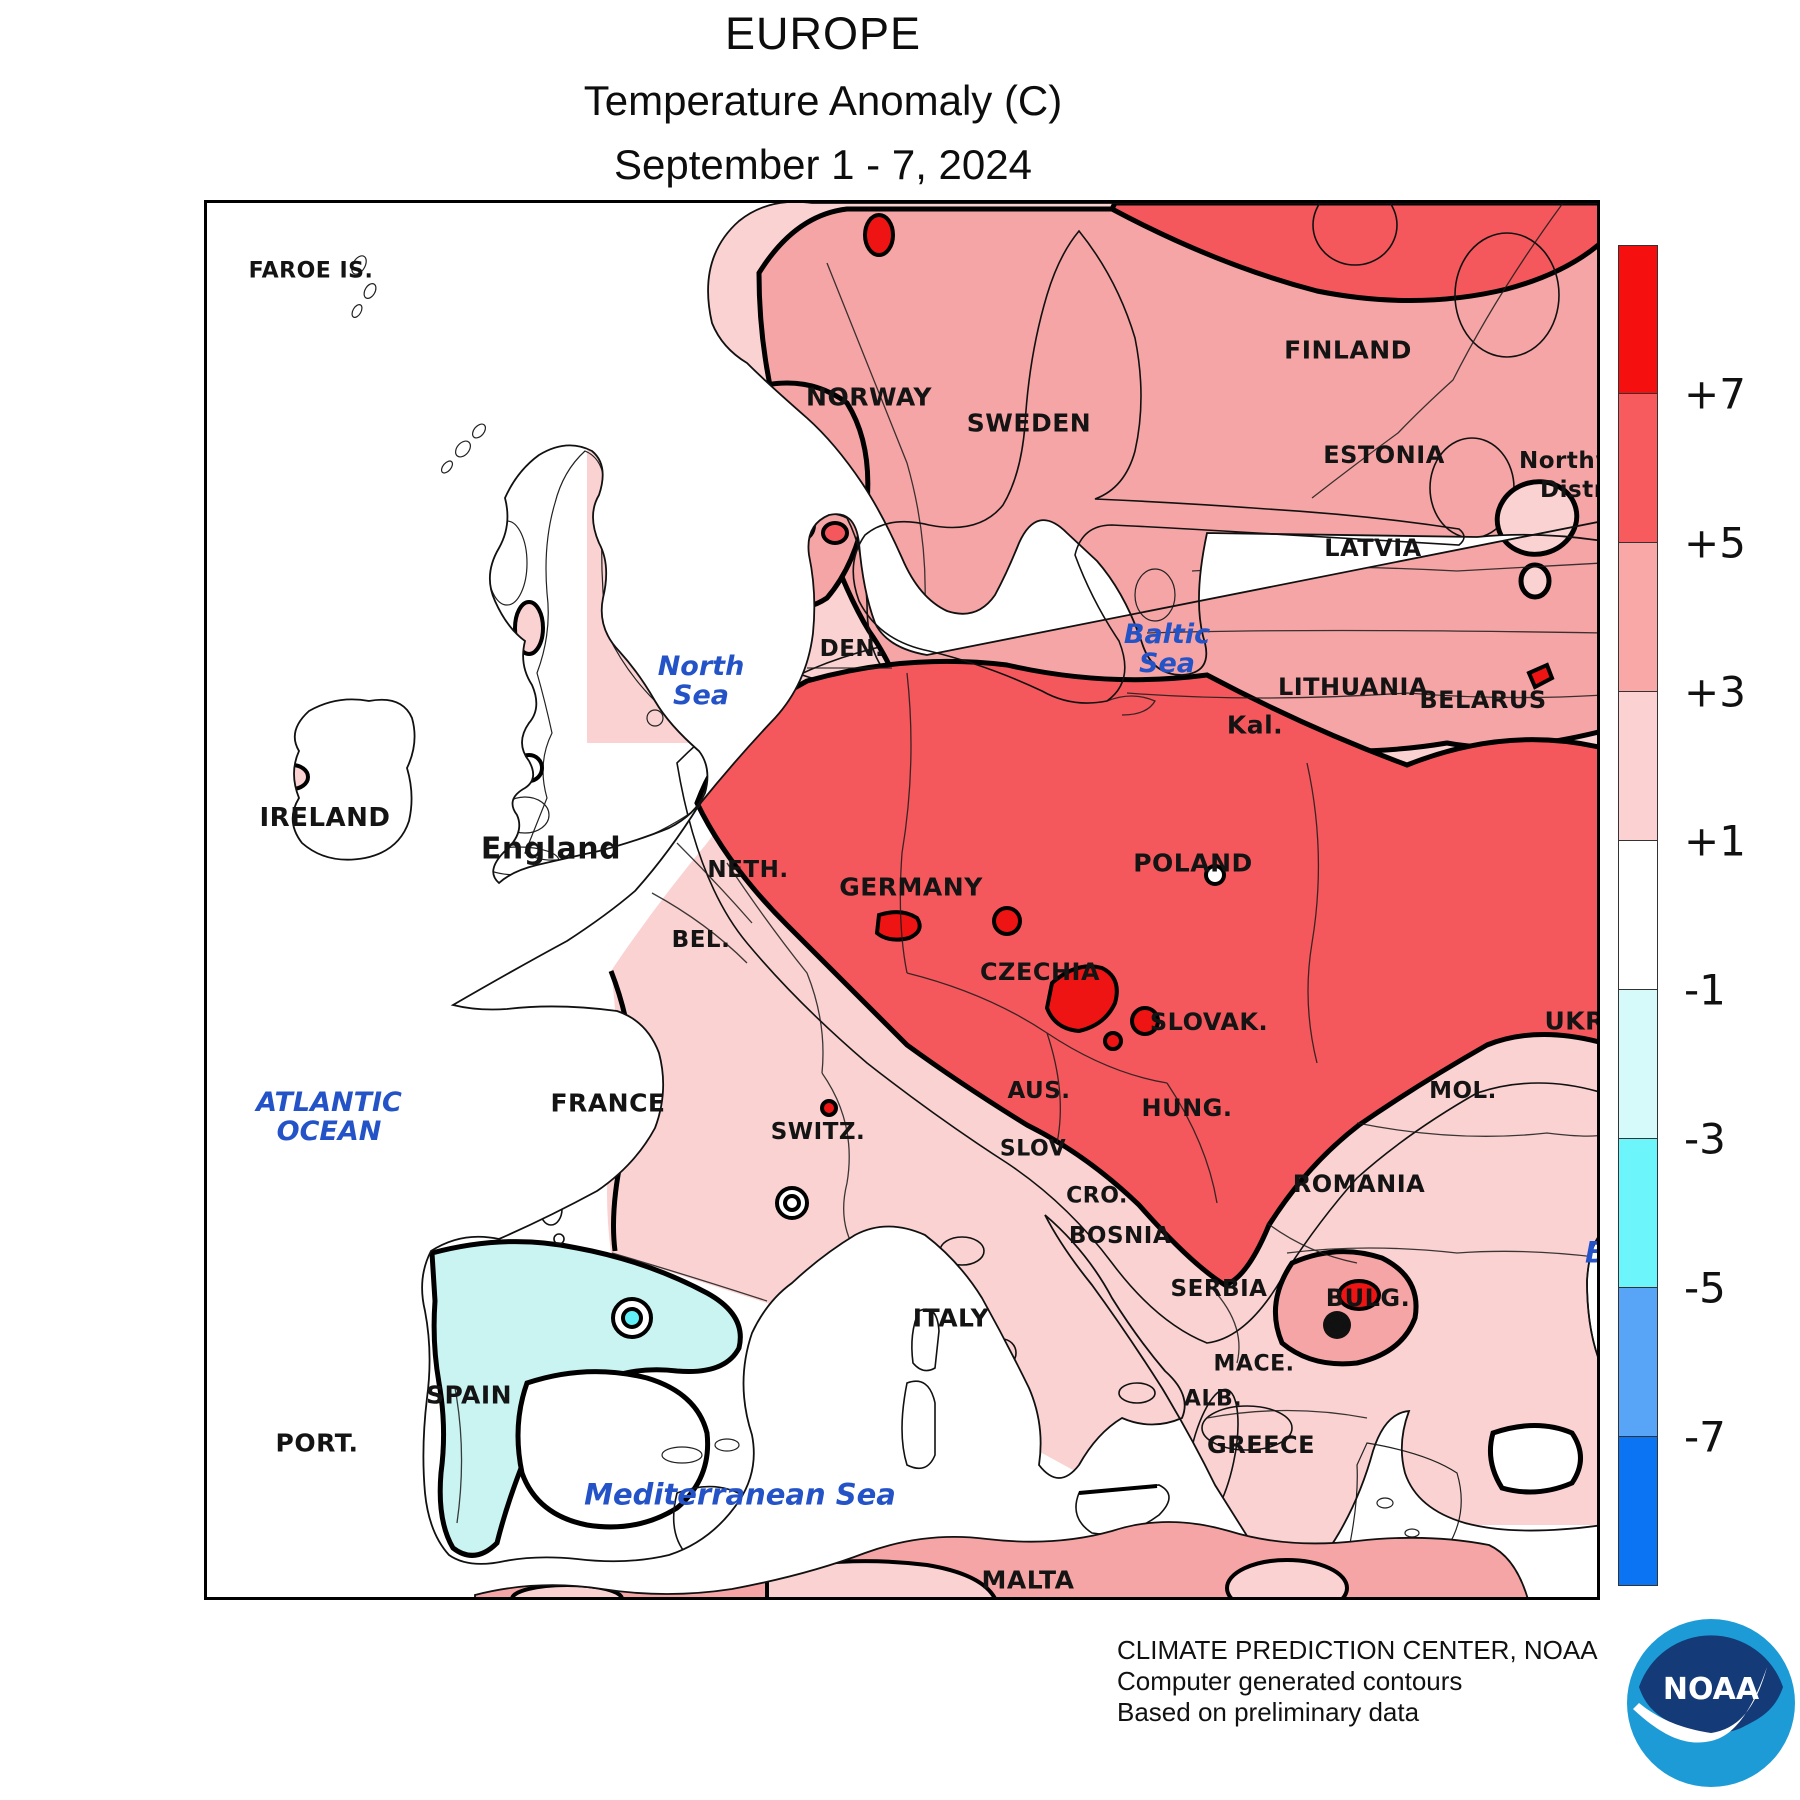 This screenshot has height=1800, width=1800. What do you see at coordinates (1557, 461) in the screenshot?
I see `map-label-northw: Northw` at bounding box center [1557, 461].